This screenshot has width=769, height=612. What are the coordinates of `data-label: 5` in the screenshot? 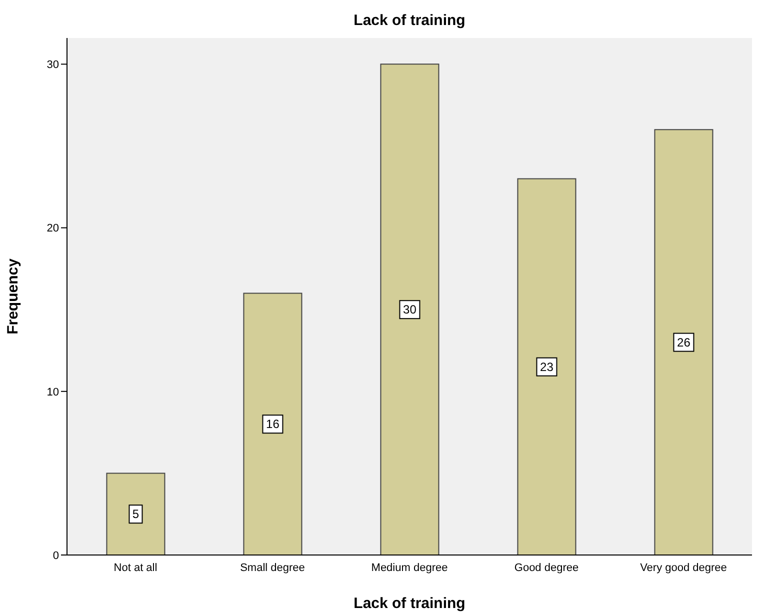 It's located at (136, 514).